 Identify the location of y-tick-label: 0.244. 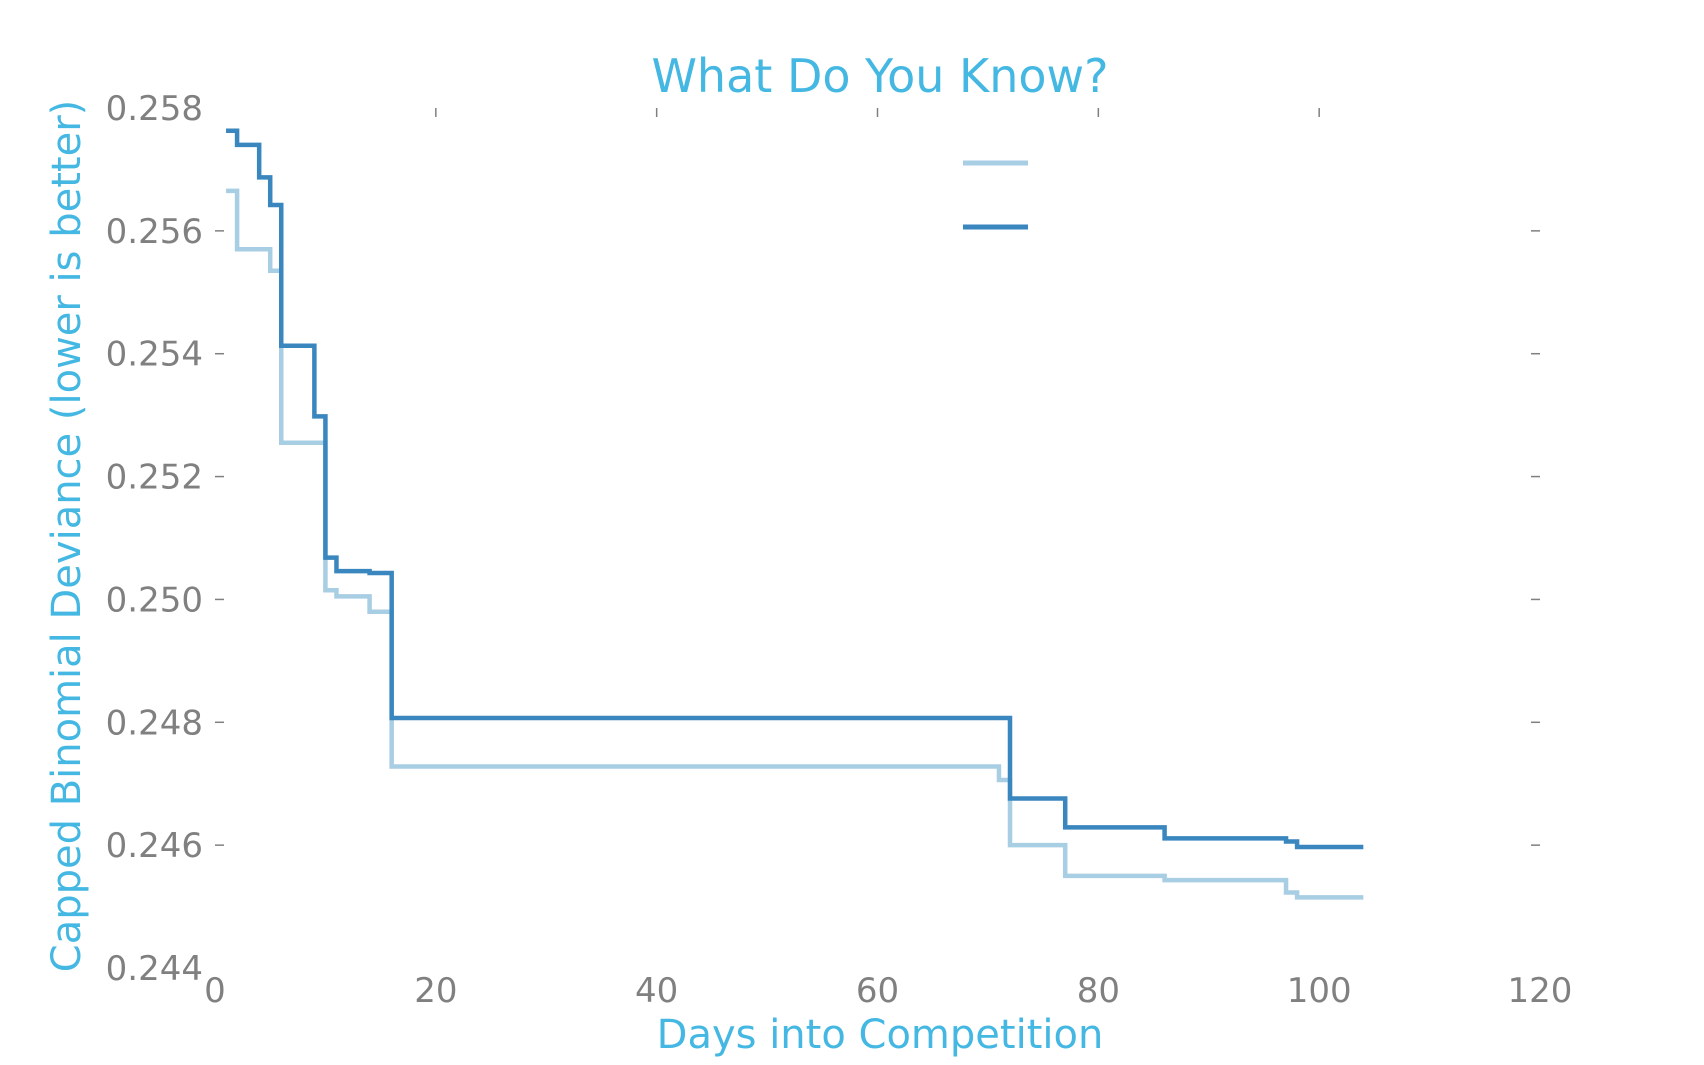
(154, 969).